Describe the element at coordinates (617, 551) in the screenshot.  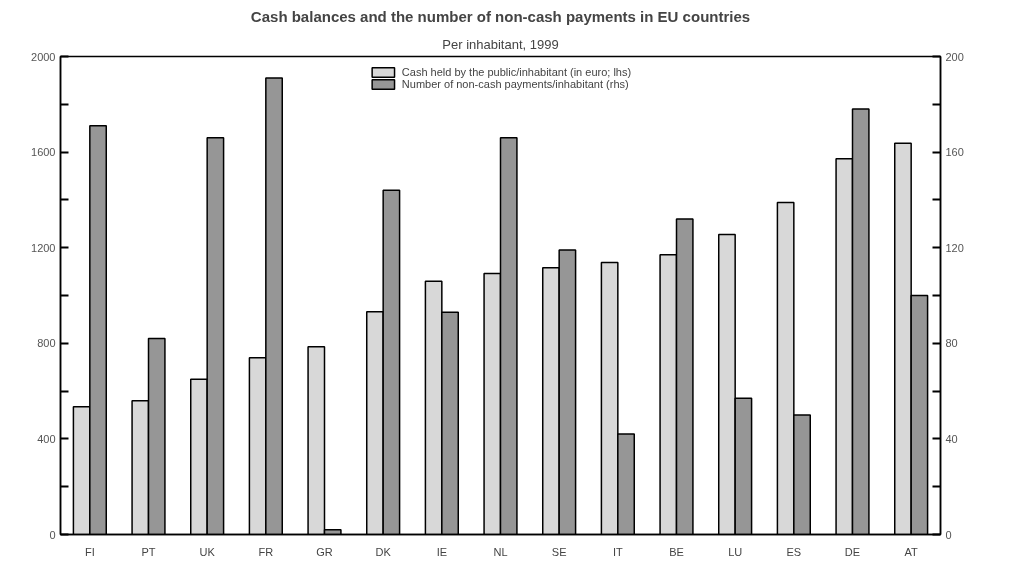
I see `x-tick-label: IT` at that location.